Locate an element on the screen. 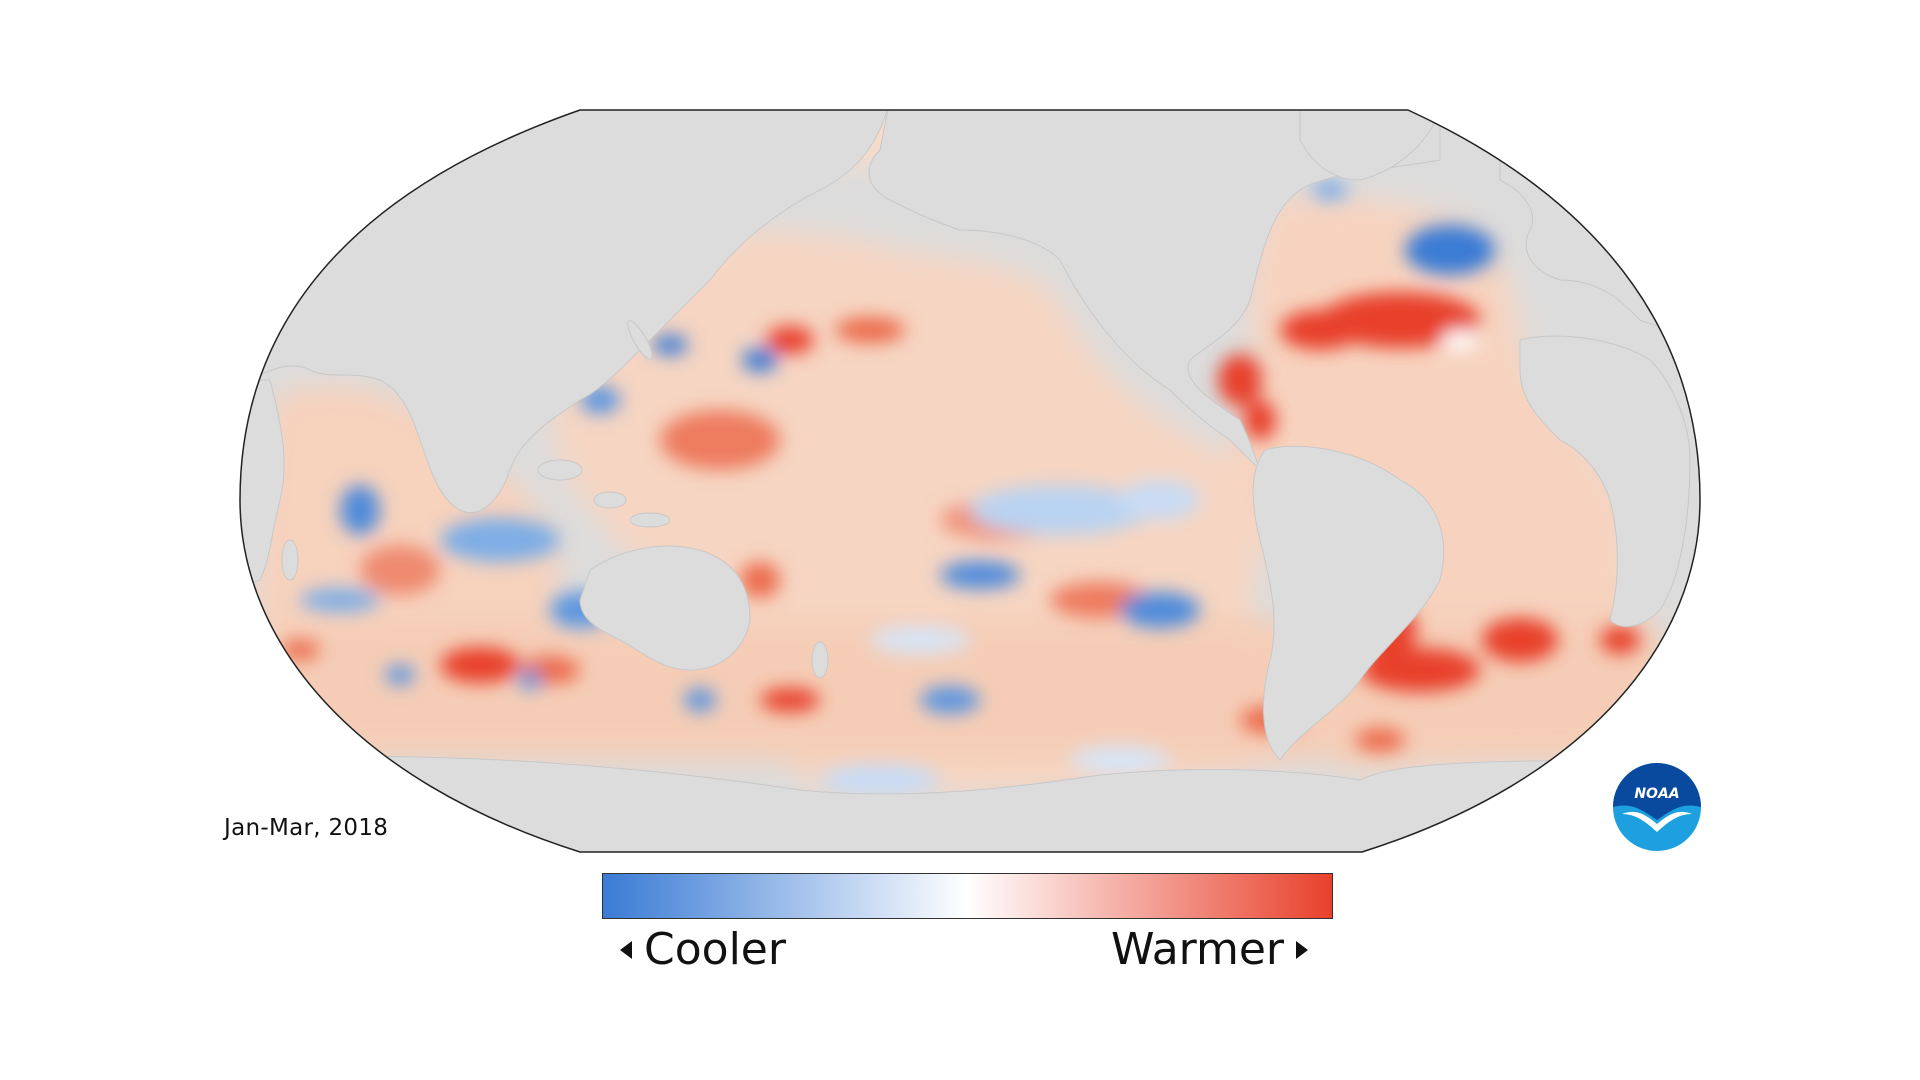 This screenshot has height=1080, width=1920. japan is located at coordinates (640, 340).